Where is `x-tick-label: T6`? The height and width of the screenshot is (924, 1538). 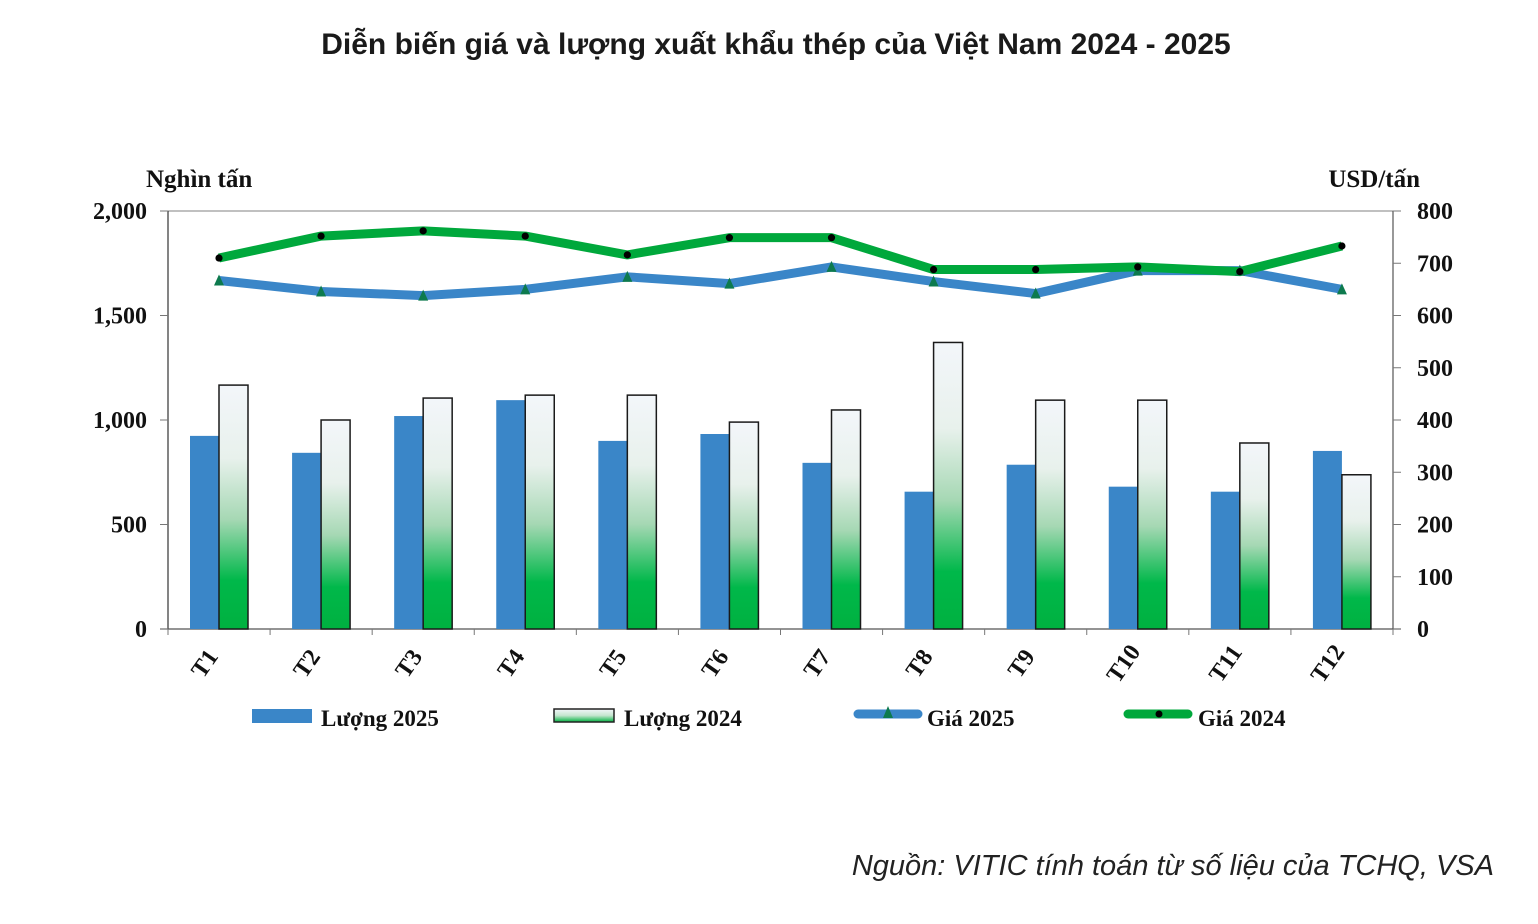
x-tick-label: T6 is located at coordinates (715, 664).